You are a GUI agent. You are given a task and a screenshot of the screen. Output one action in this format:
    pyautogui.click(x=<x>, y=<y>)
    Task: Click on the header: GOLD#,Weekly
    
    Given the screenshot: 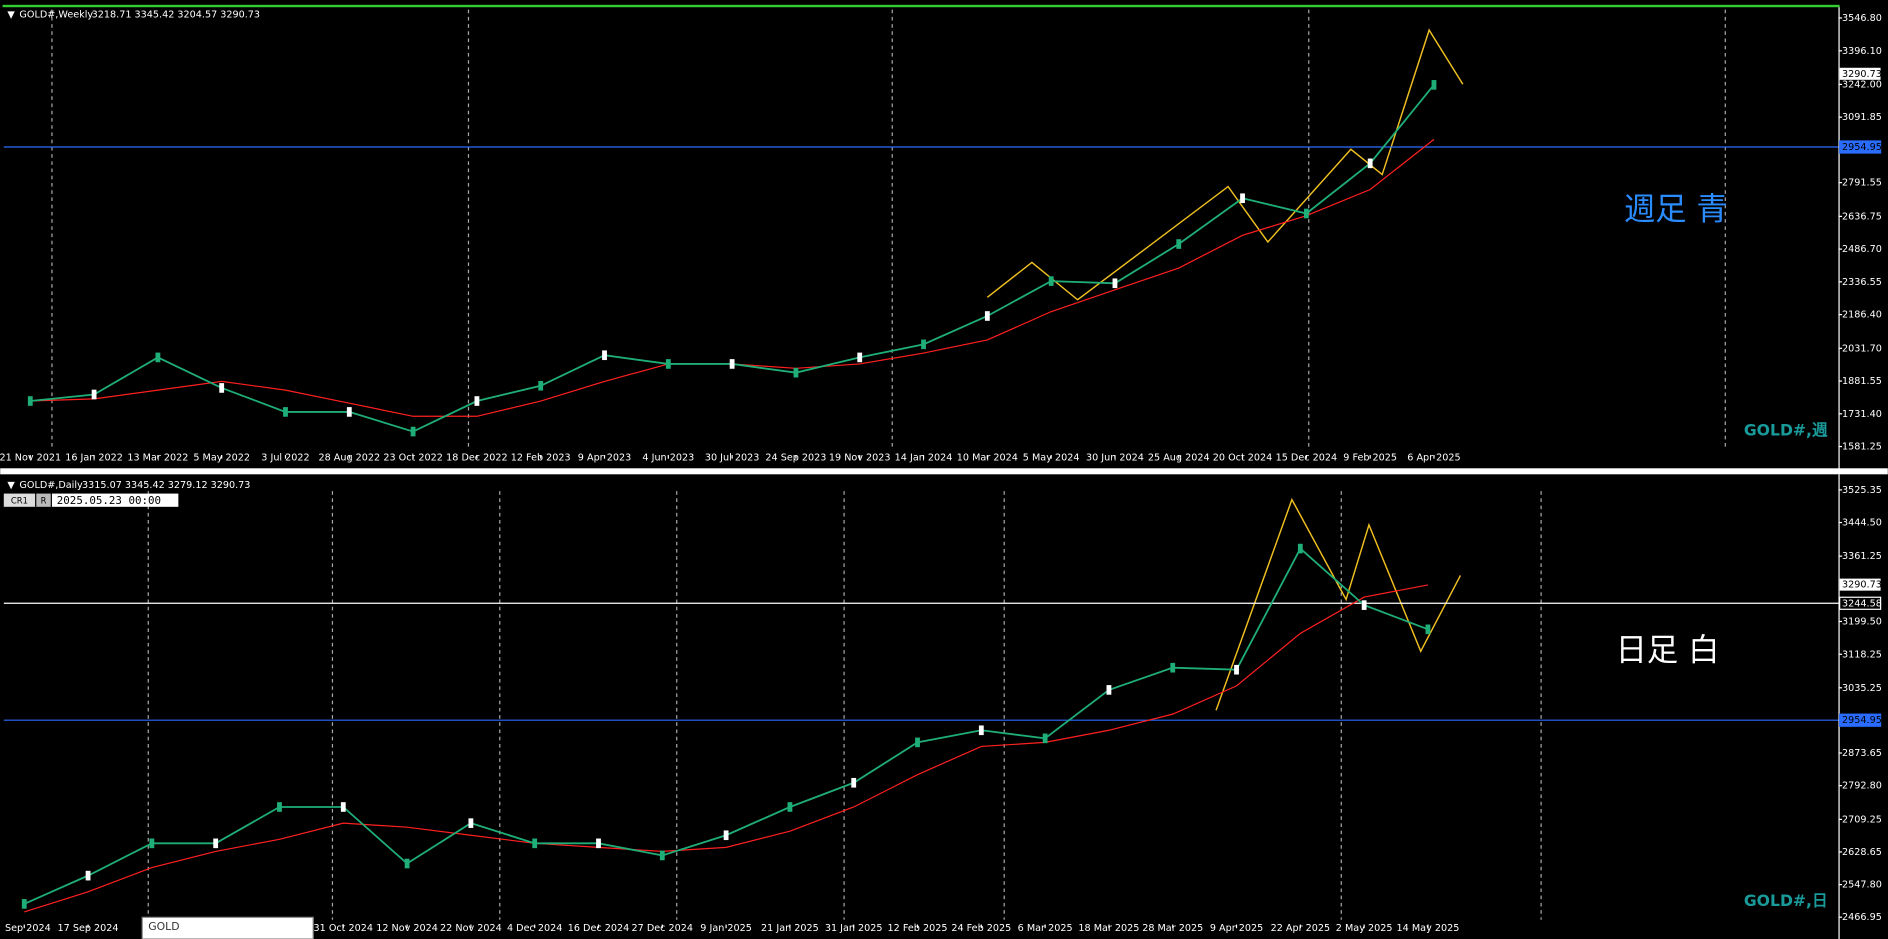 What is the action you would take?
    pyautogui.click(x=56, y=14)
    